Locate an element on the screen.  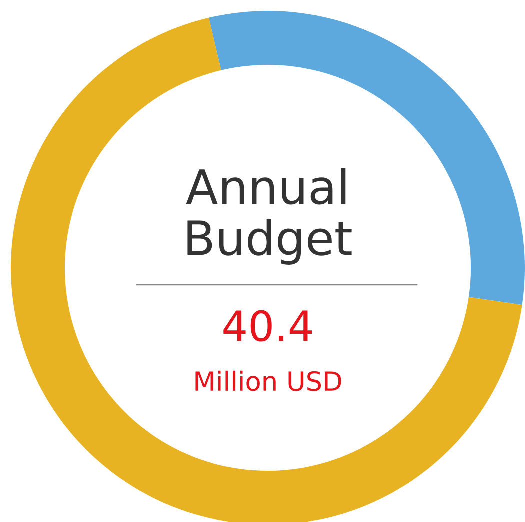
text: Annual Budget is located at coordinates (269, 216).